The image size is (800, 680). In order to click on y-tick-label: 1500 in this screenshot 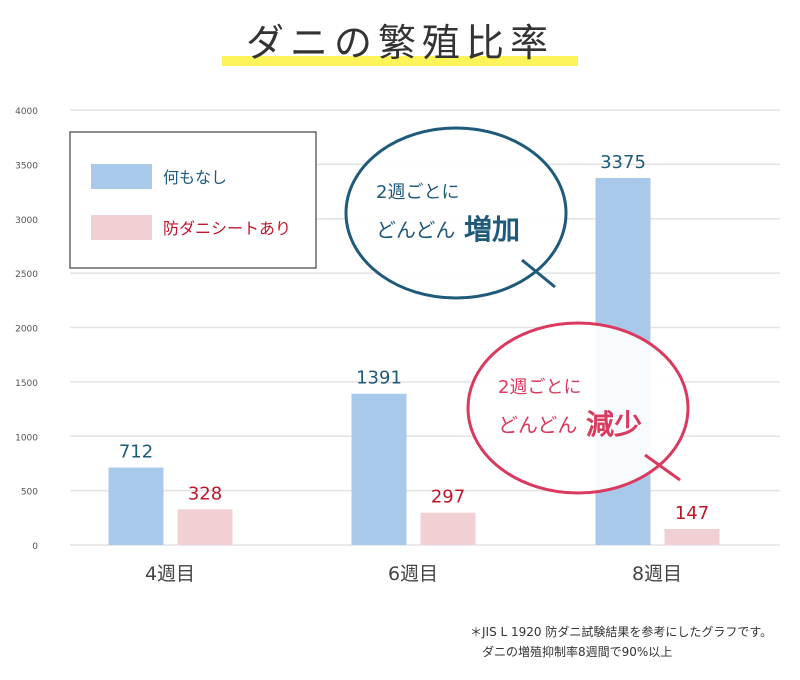, I will do `click(26, 384)`.